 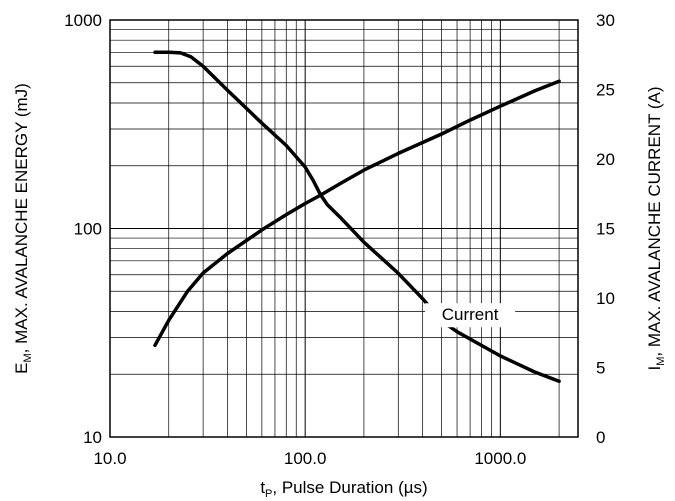 What do you see at coordinates (605, 20) in the screenshot?
I see `y-right-tick-label: 30` at bounding box center [605, 20].